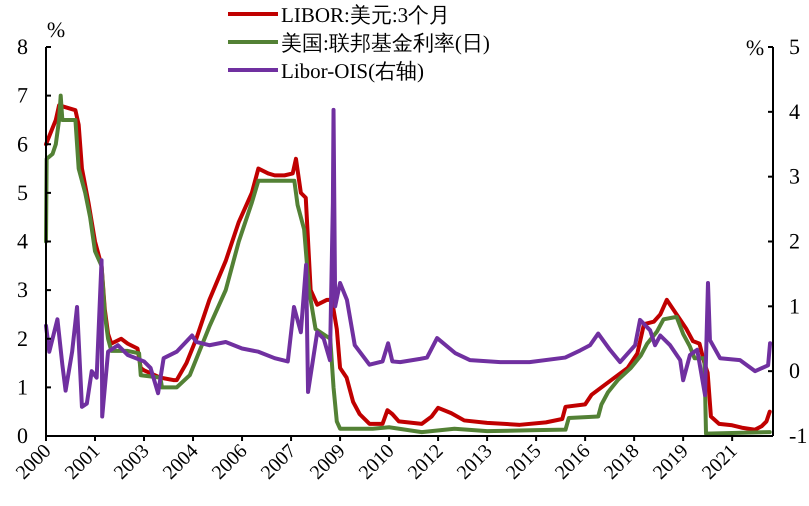 This screenshot has height=506, width=809. I want to click on y2-tick-label: 5, so click(794, 46).